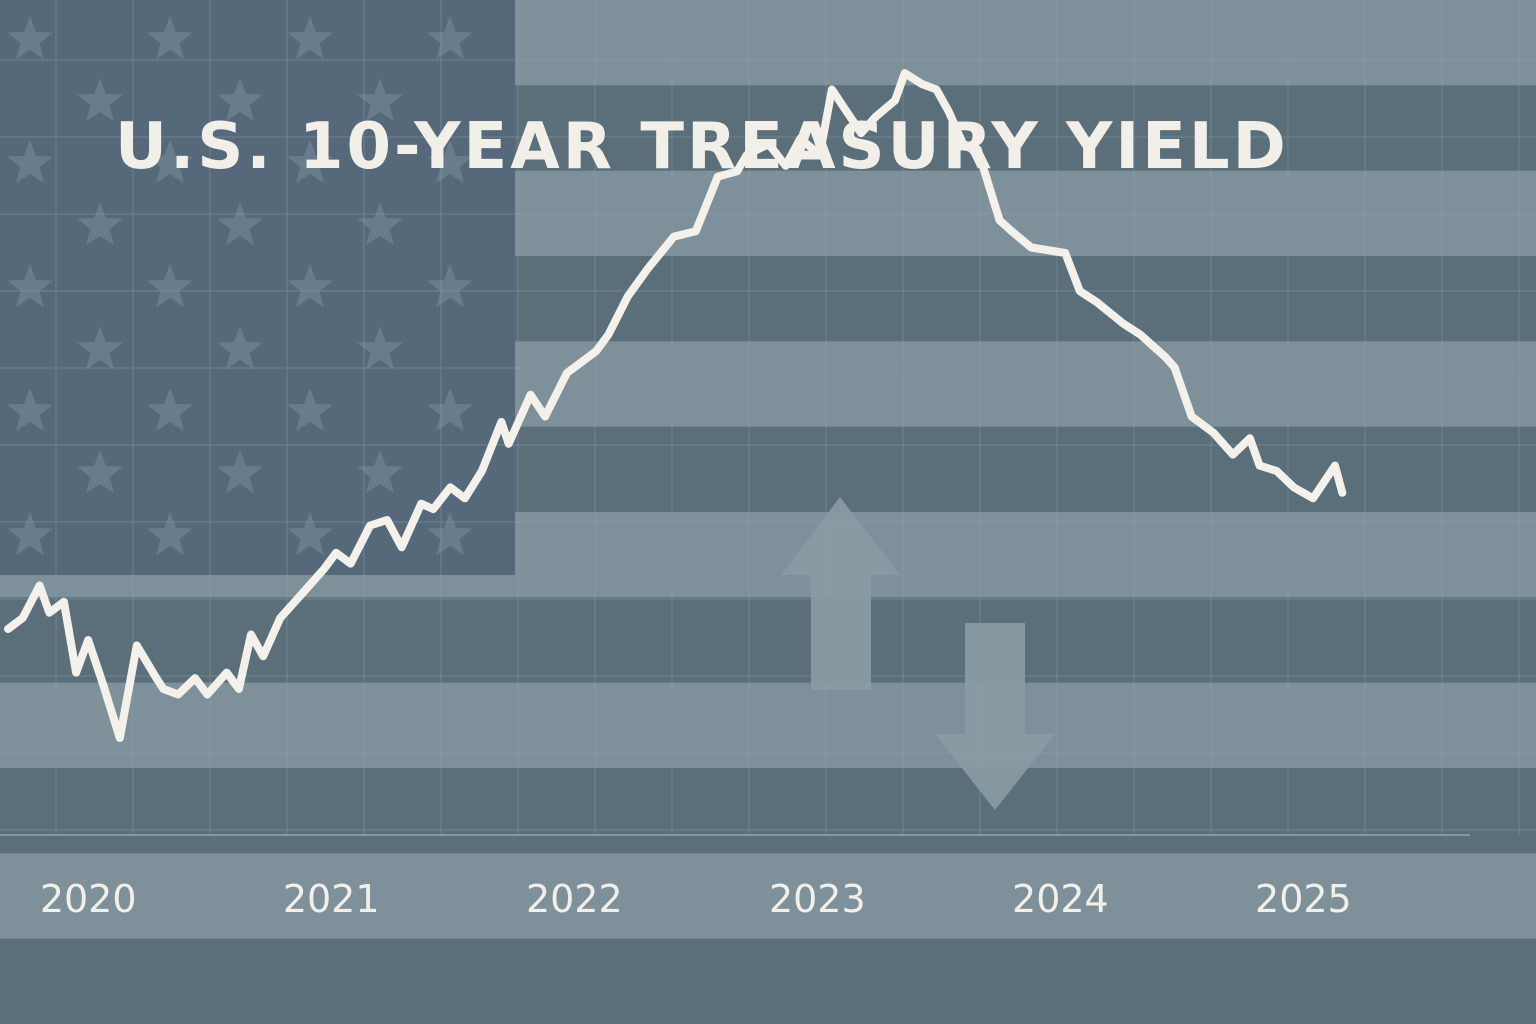 The height and width of the screenshot is (1024, 1536). Describe the element at coordinates (88, 899) in the screenshot. I see `x-tick-label: 2020` at that location.